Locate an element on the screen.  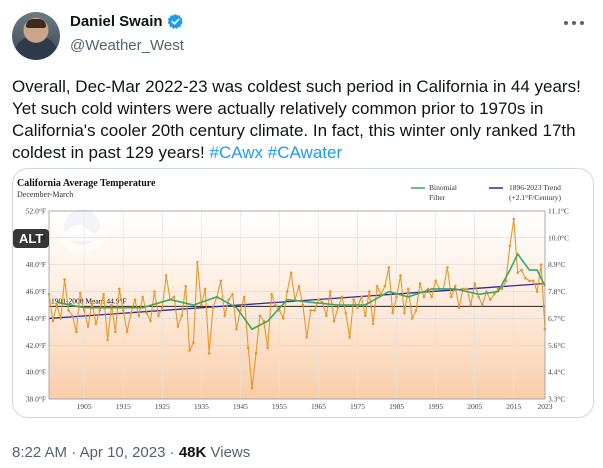
legend-filter-label-2: Filter is located at coordinates (437, 197).